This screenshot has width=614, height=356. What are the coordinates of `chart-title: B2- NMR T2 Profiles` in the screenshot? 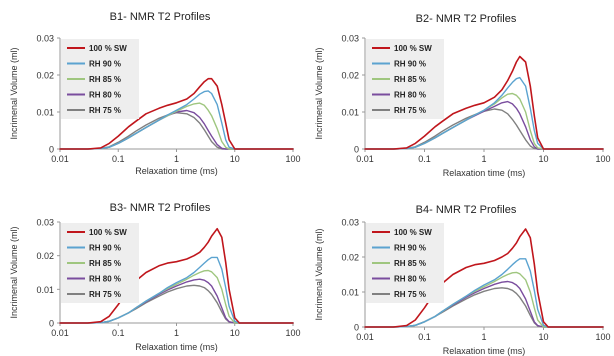 It's located at (466, 19).